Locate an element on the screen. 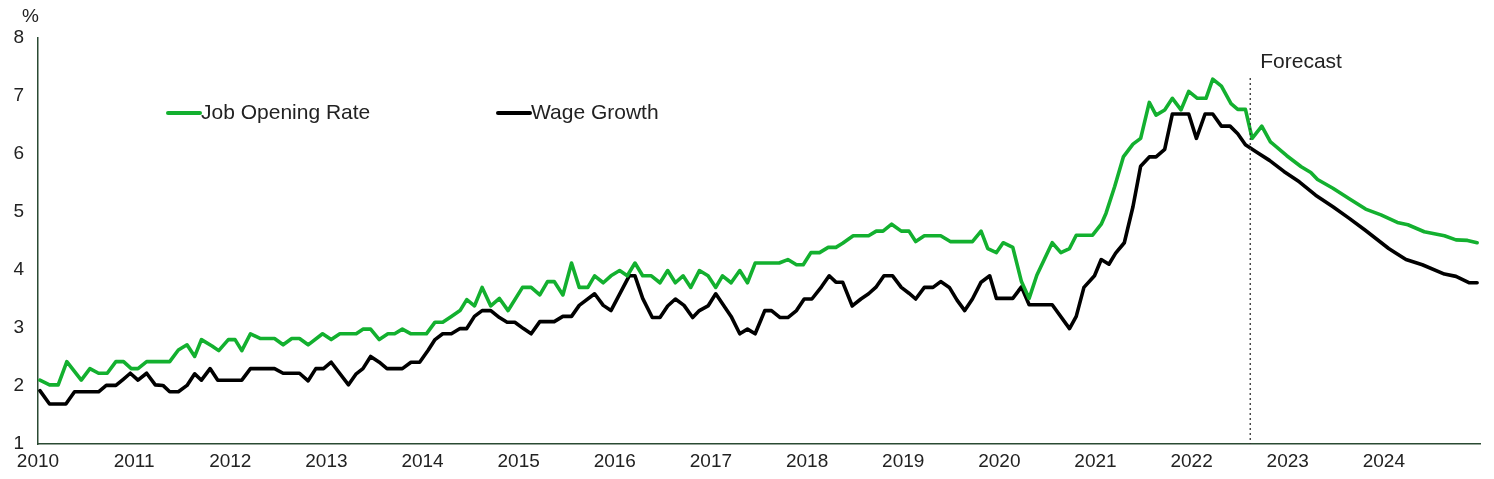 This screenshot has height=479, width=1494. x-tick-label: 2018 is located at coordinates (807, 460).